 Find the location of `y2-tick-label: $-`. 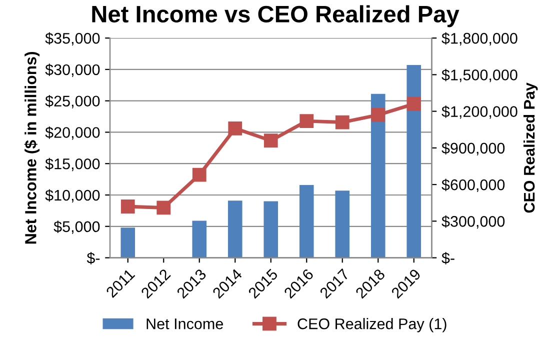

y2-tick-label: $- is located at coordinates (448, 258).